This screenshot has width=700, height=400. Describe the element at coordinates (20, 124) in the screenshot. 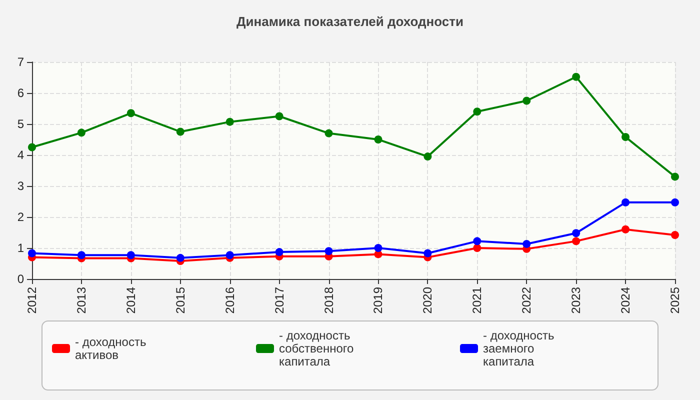

I see `y-tick-label: 5` at that location.